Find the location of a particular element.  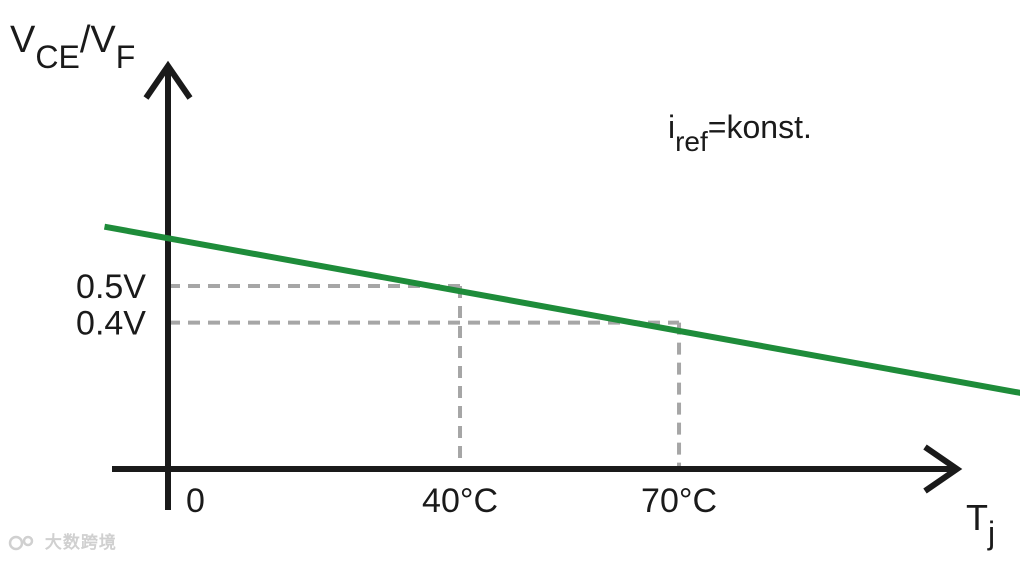

annotation-sub: ref is located at coordinates (691, 141).